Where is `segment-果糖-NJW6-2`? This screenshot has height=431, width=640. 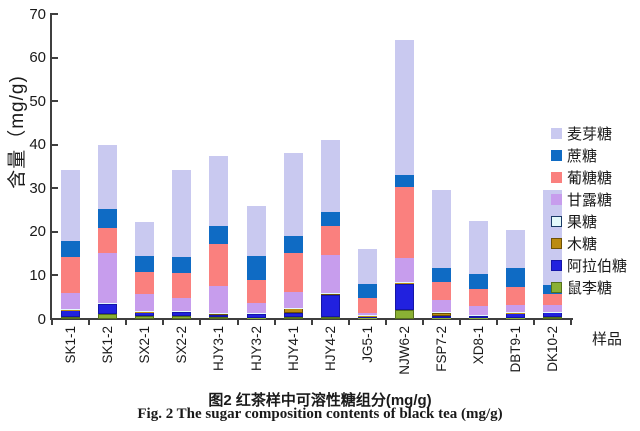
segment-果糖-NJW6-2 is located at coordinates (404, 282).